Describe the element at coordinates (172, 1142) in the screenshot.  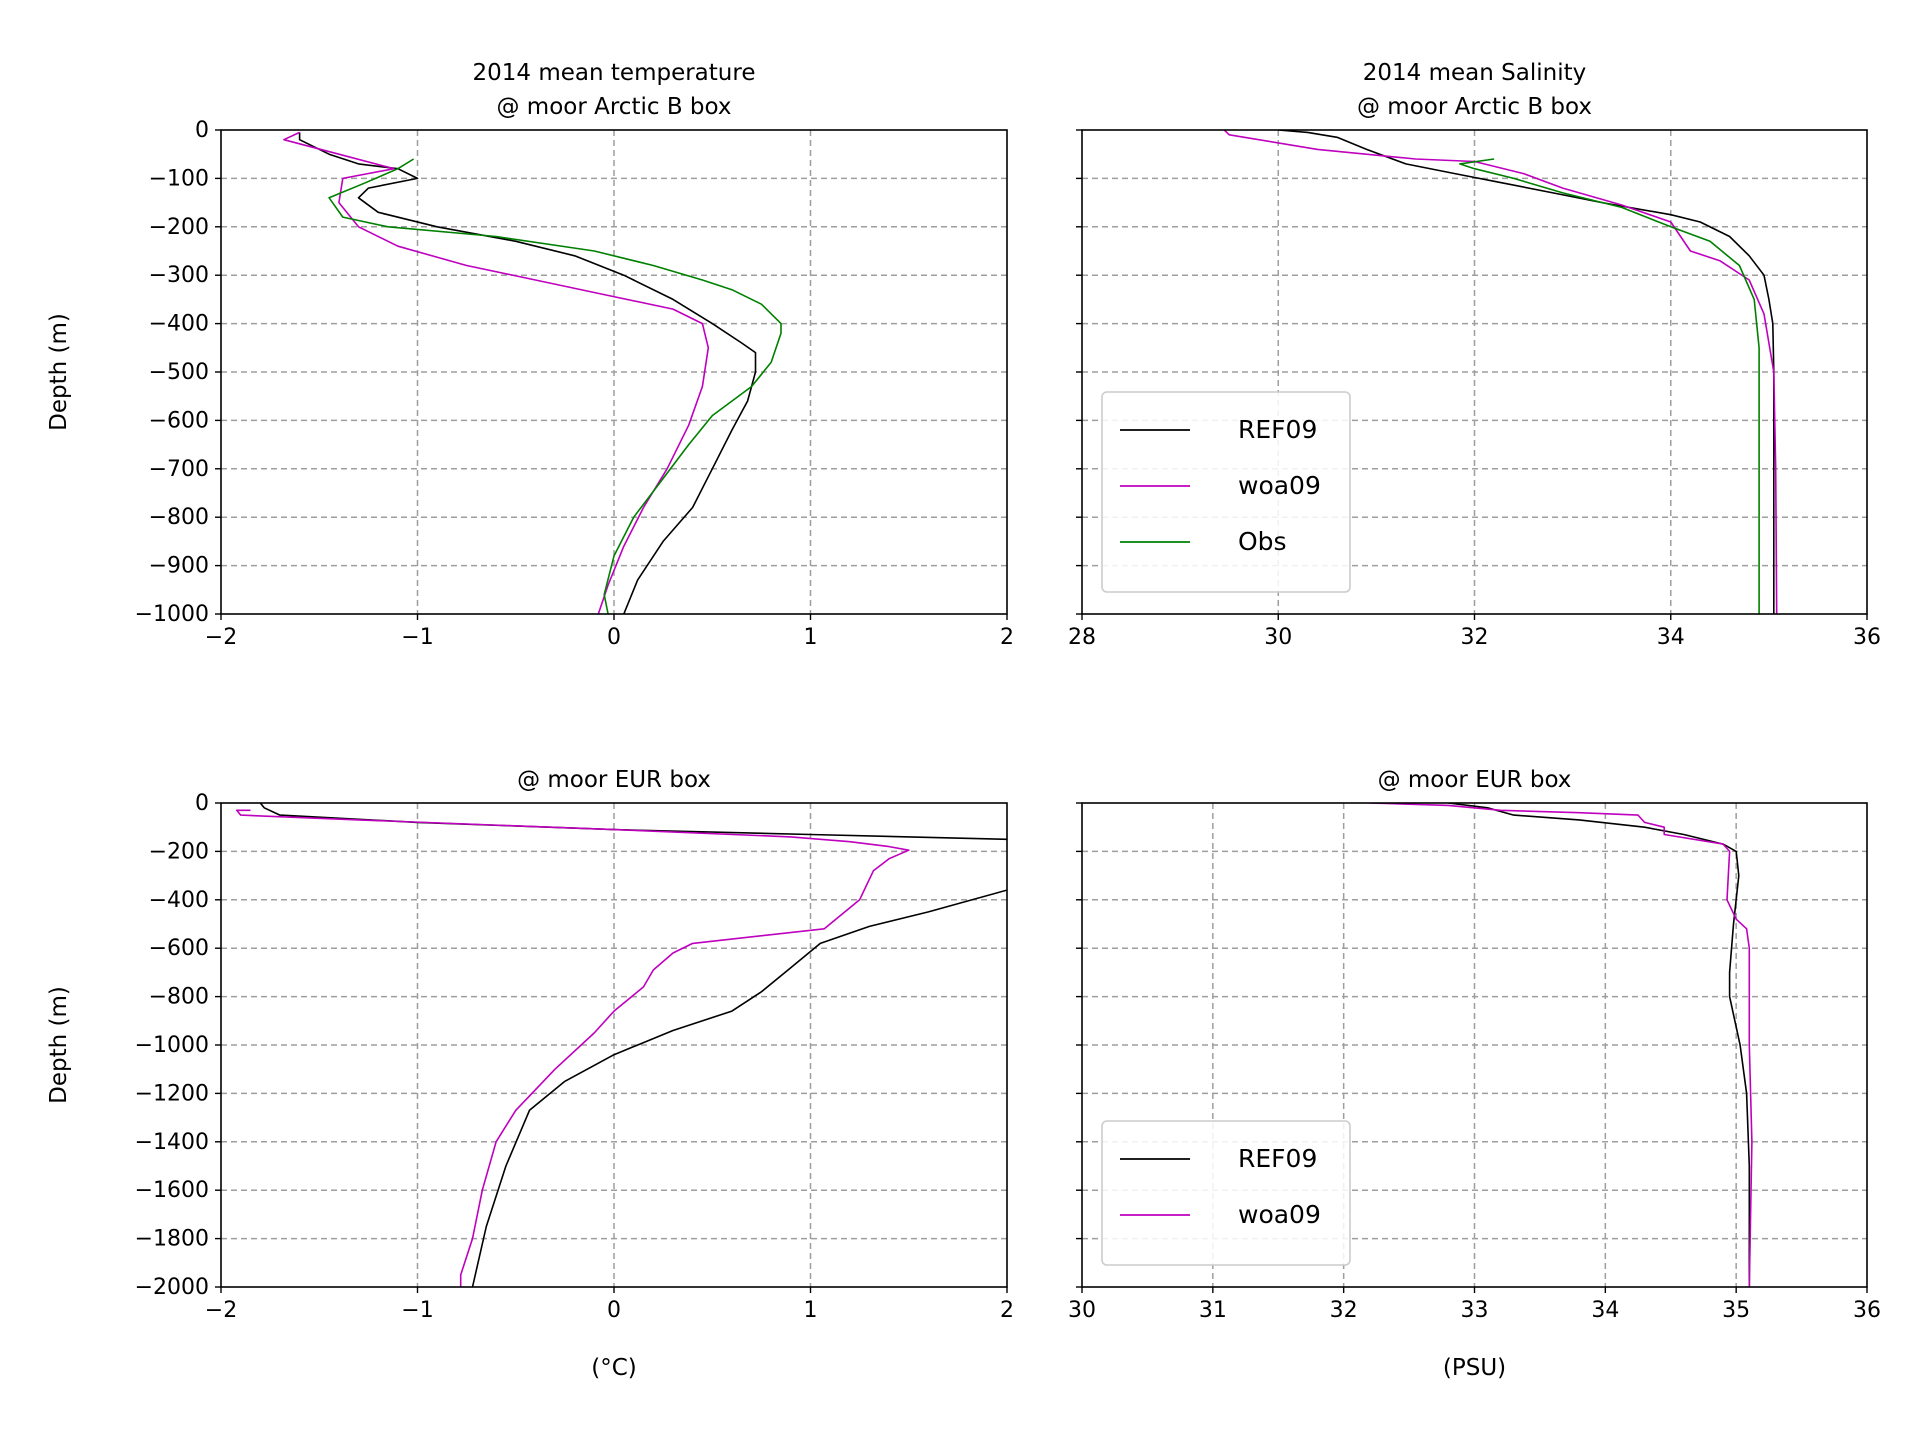
I see `y-tick-label: −1400` at that location.